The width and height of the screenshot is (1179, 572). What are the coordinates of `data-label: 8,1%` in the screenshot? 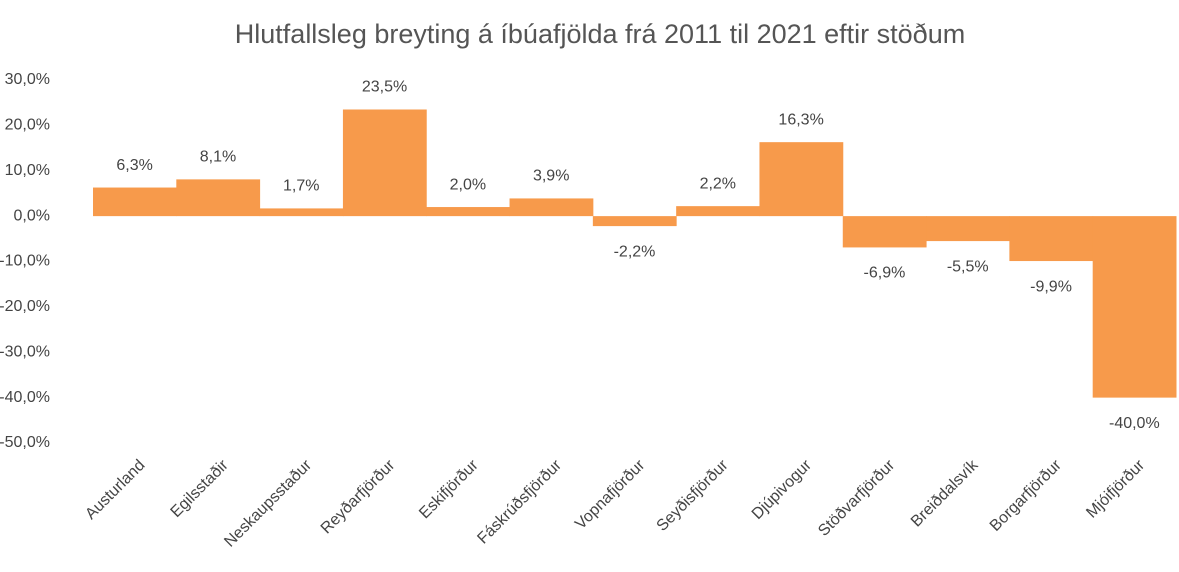 It's located at (218, 157).